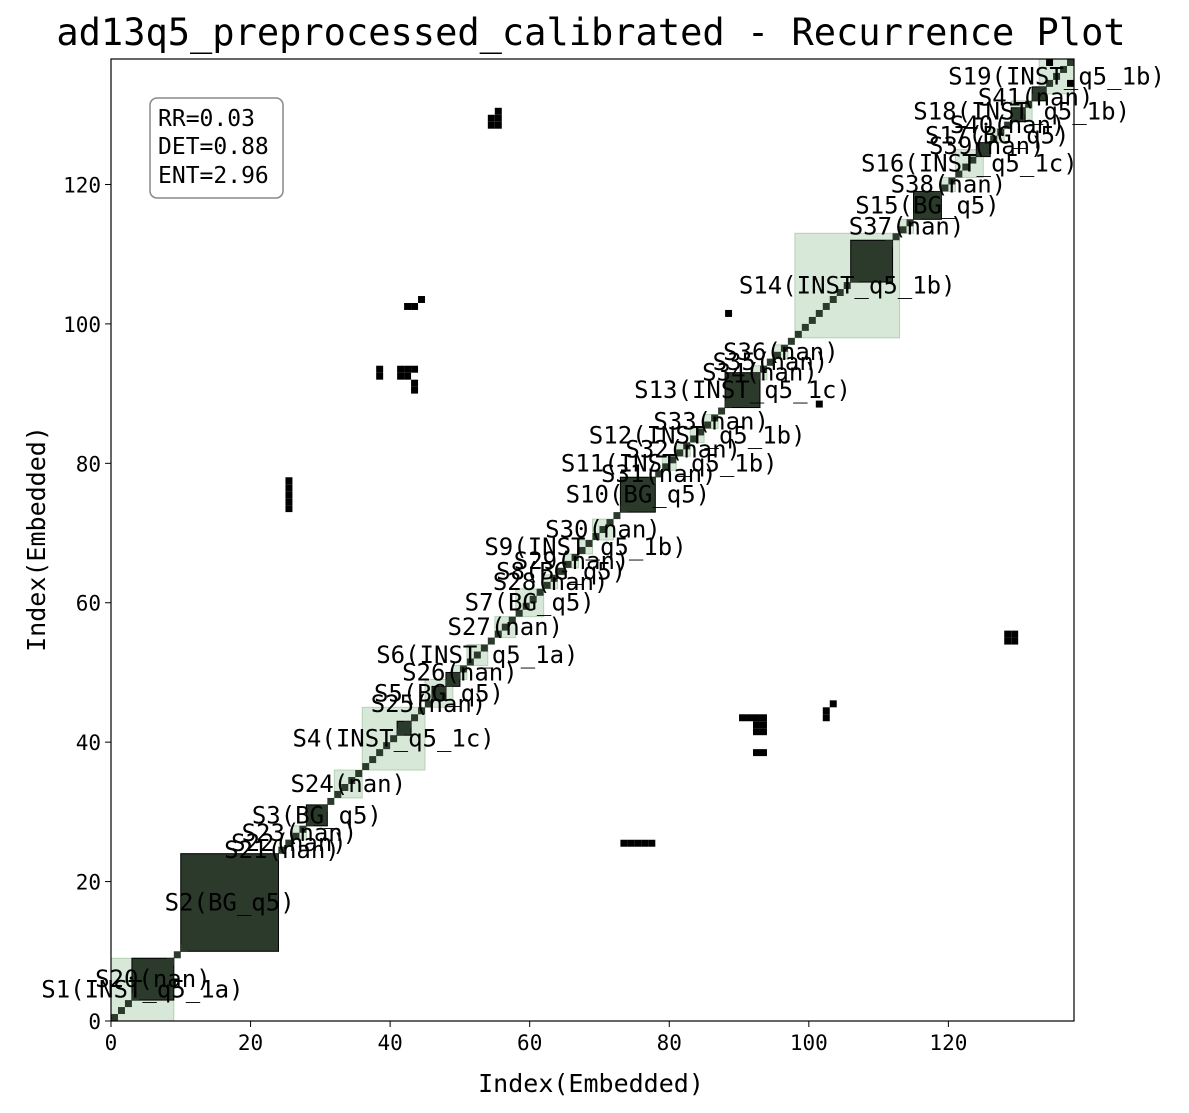 The width and height of the screenshot is (1189, 1113). I want to click on segment-label-10: S5(BG_q5), so click(439, 693).